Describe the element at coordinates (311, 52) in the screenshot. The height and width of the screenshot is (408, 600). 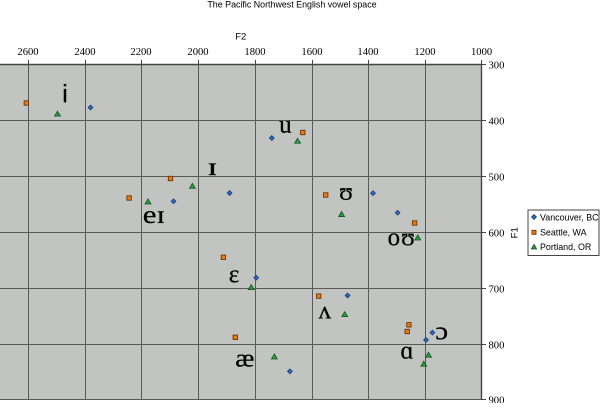
I see `svg-text: 1600` at that location.